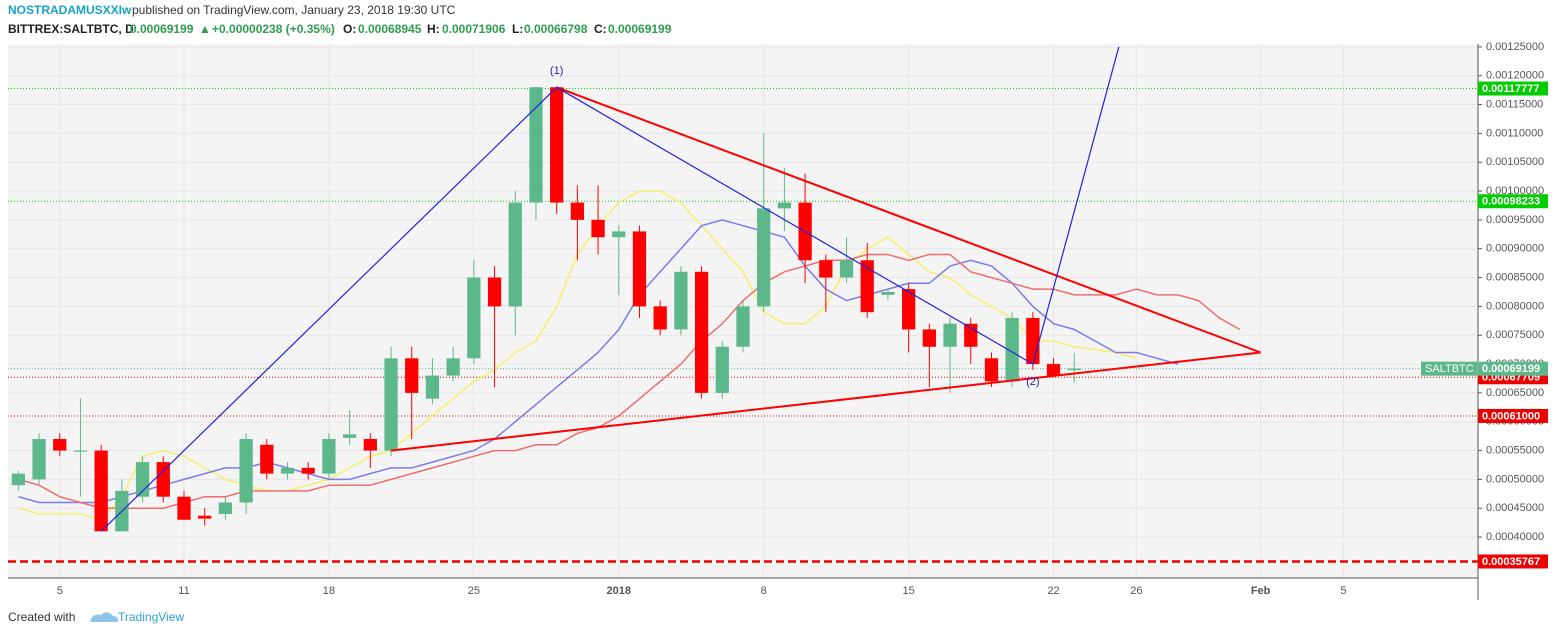  Describe the element at coordinates (1515, 162) in the screenshot. I see `y-tick-label: 0.00105000` at that location.